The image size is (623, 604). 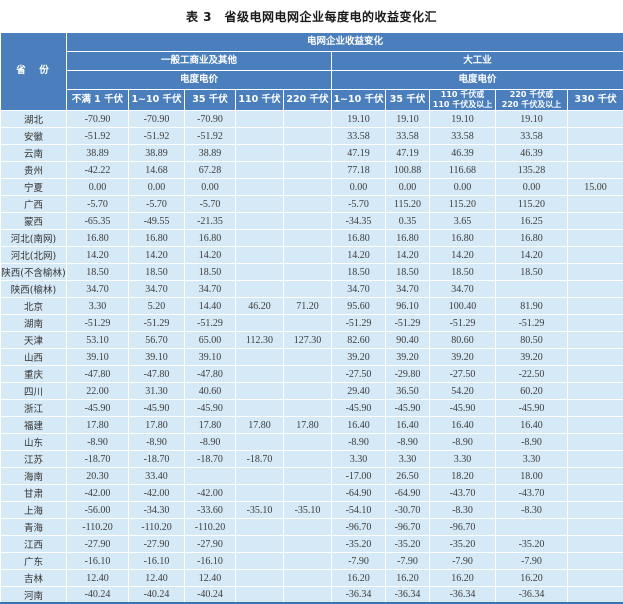 What do you see at coordinates (462, 204) in the screenshot?
I see `value-cell: 115.20` at bounding box center [462, 204].